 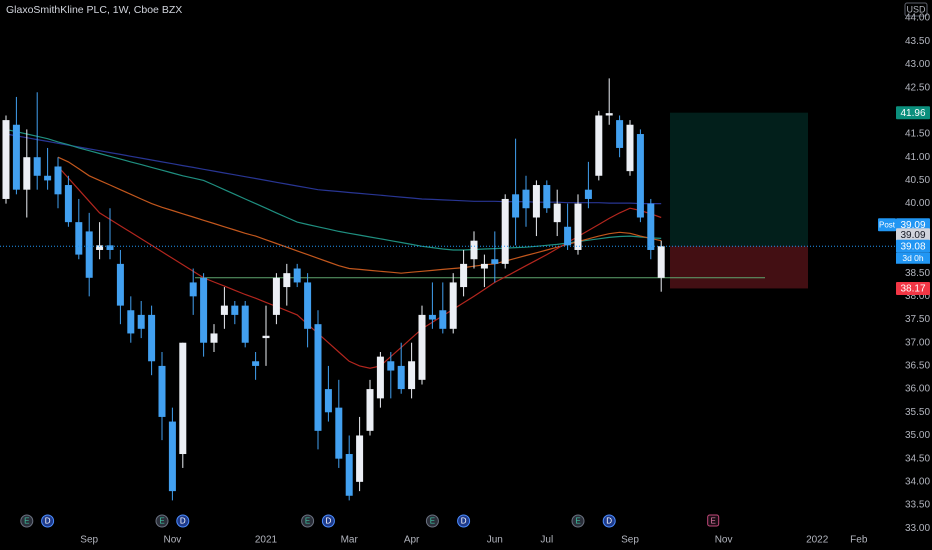 I want to click on currency-box, so click(x=916, y=9).